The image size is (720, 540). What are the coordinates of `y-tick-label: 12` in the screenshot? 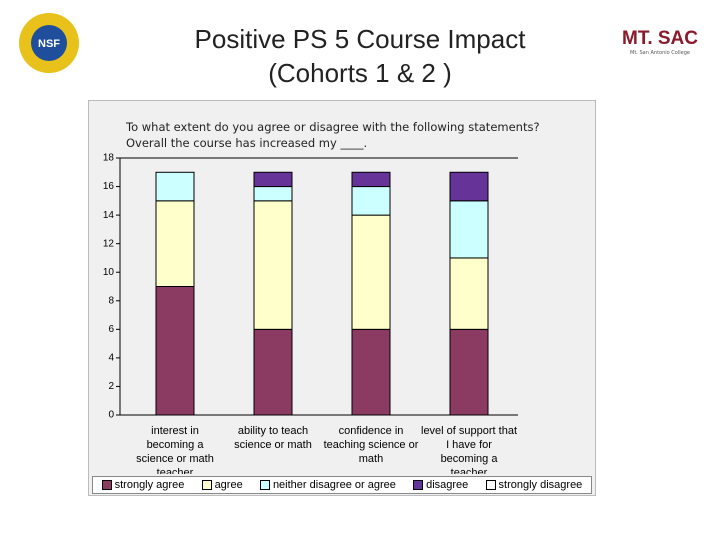 It's located at (109, 243).